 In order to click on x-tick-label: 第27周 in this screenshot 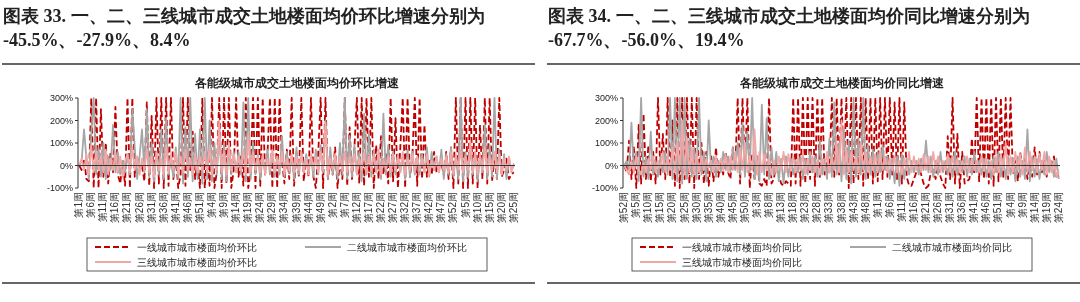, I will do `click(393, 208)`.